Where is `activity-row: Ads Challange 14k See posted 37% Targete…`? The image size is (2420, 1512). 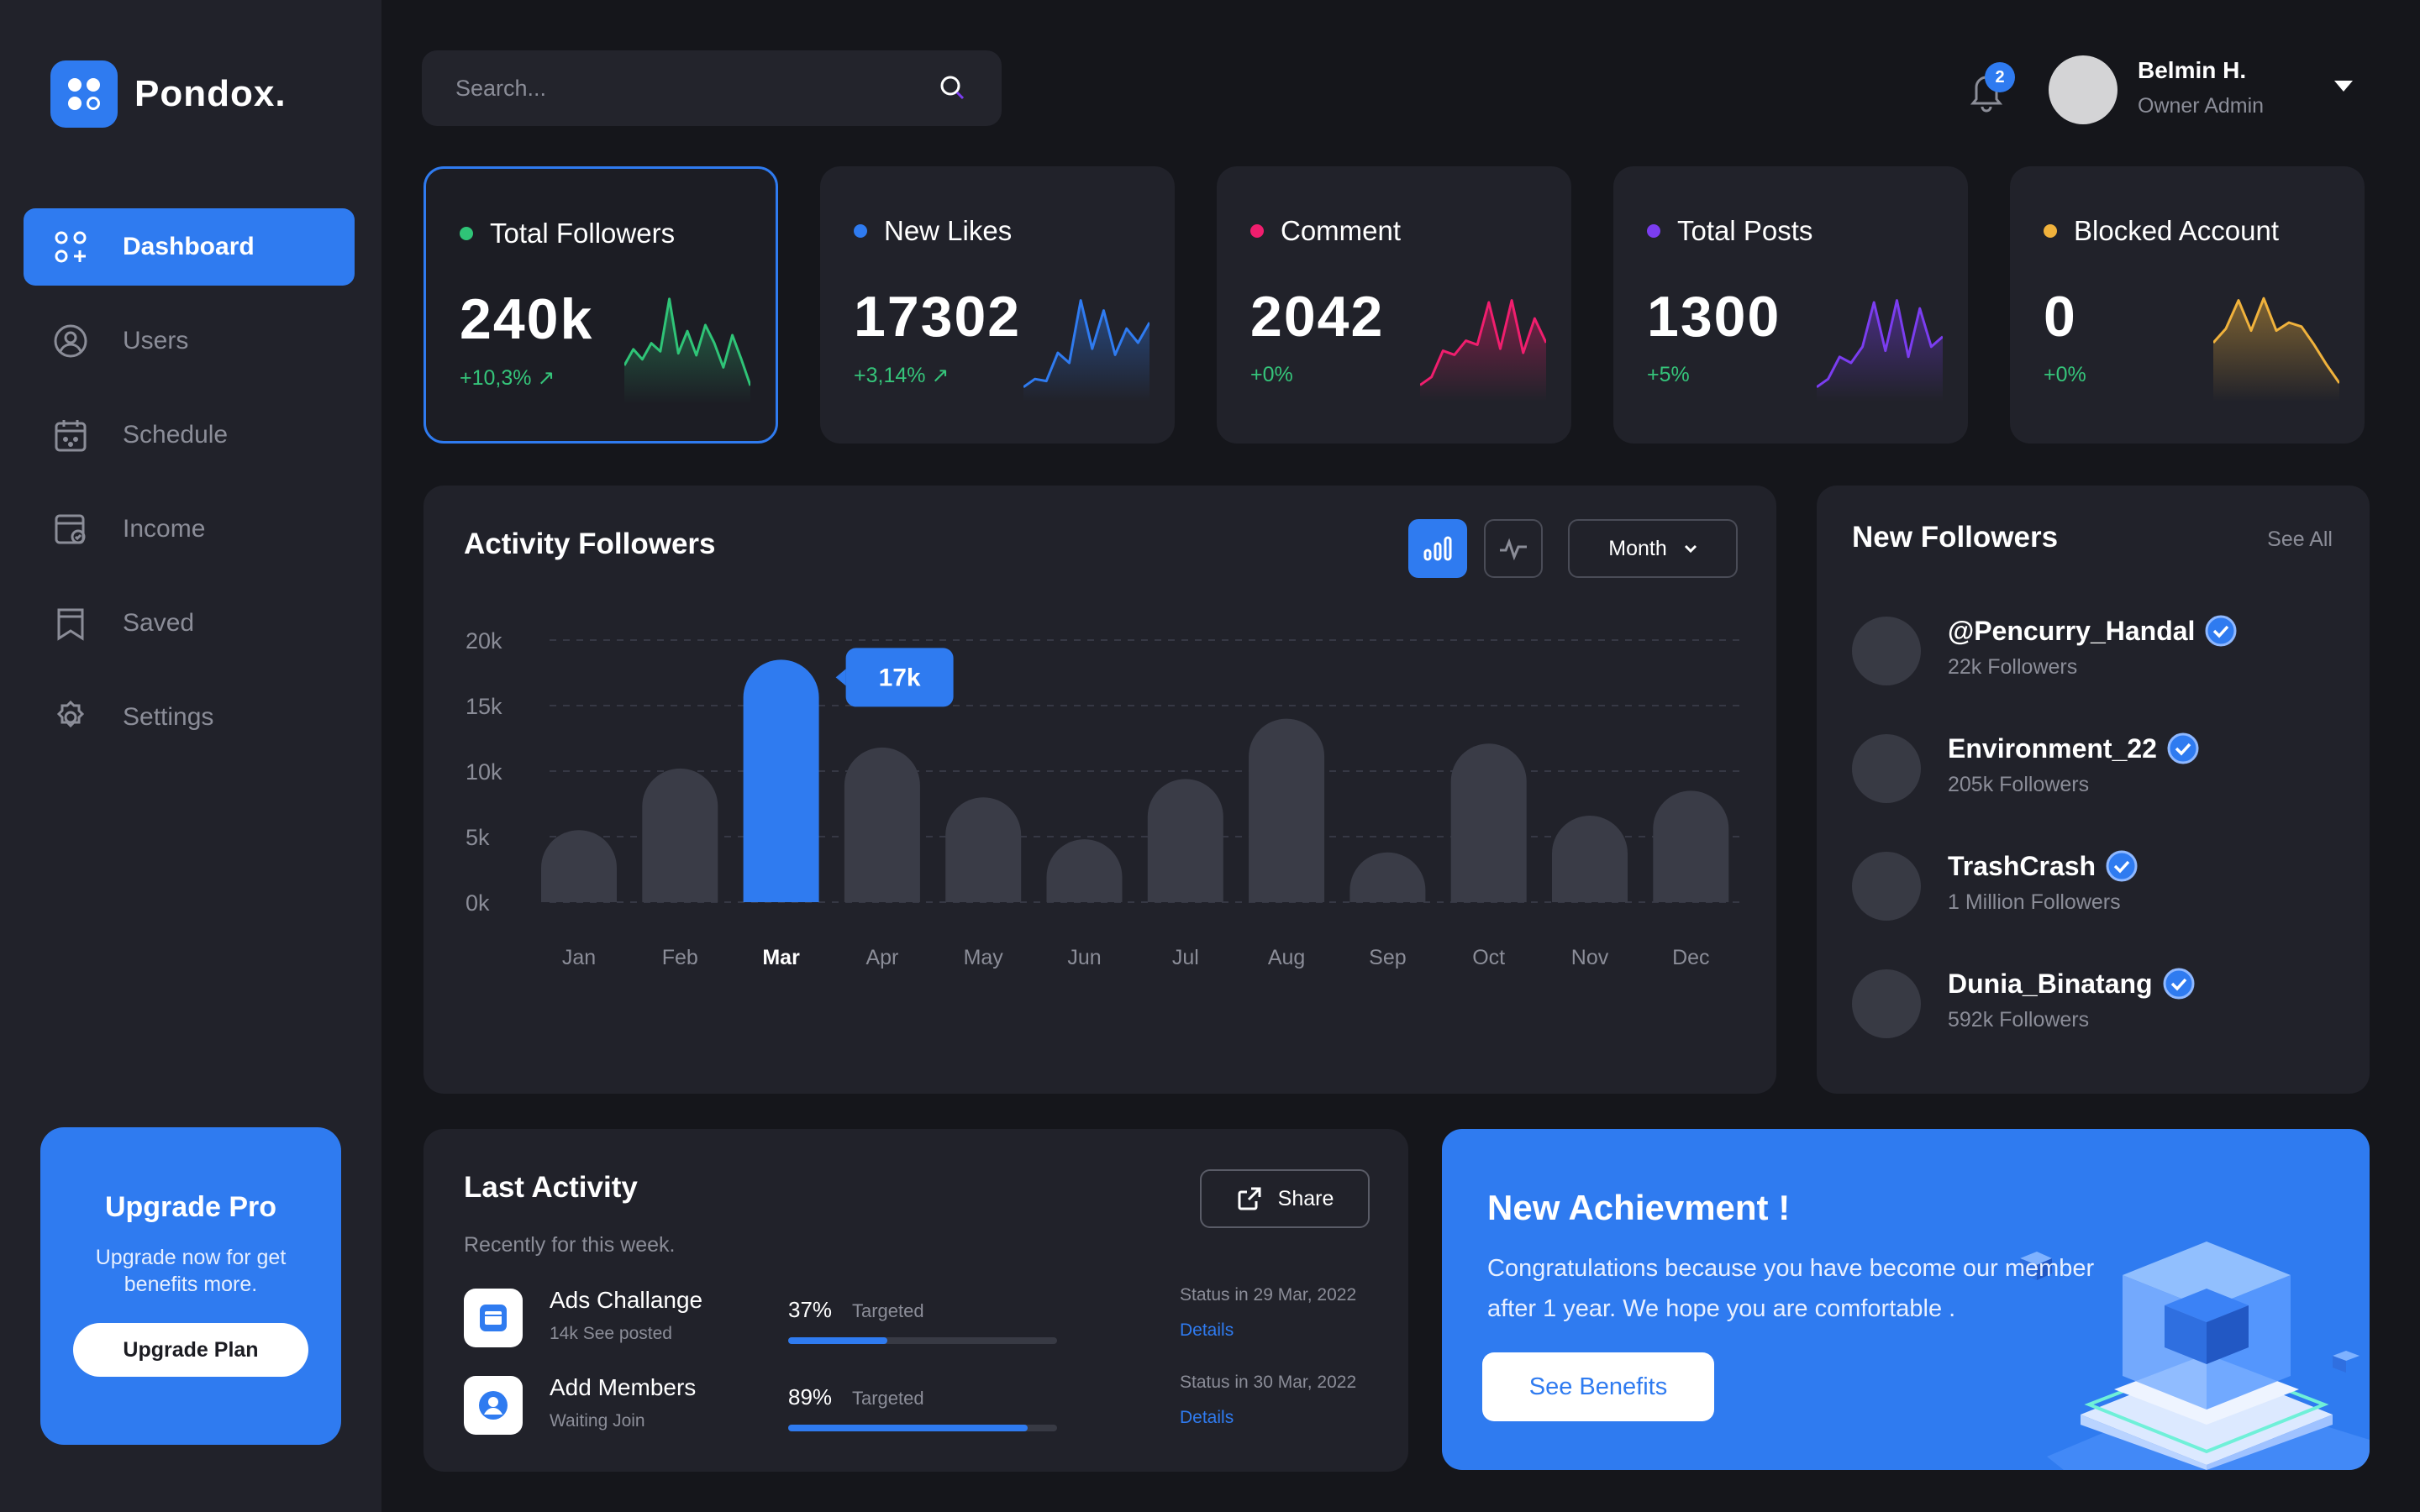 activity-row: Ads Challange 14k See posted 37% Targete… is located at coordinates (917, 1318).